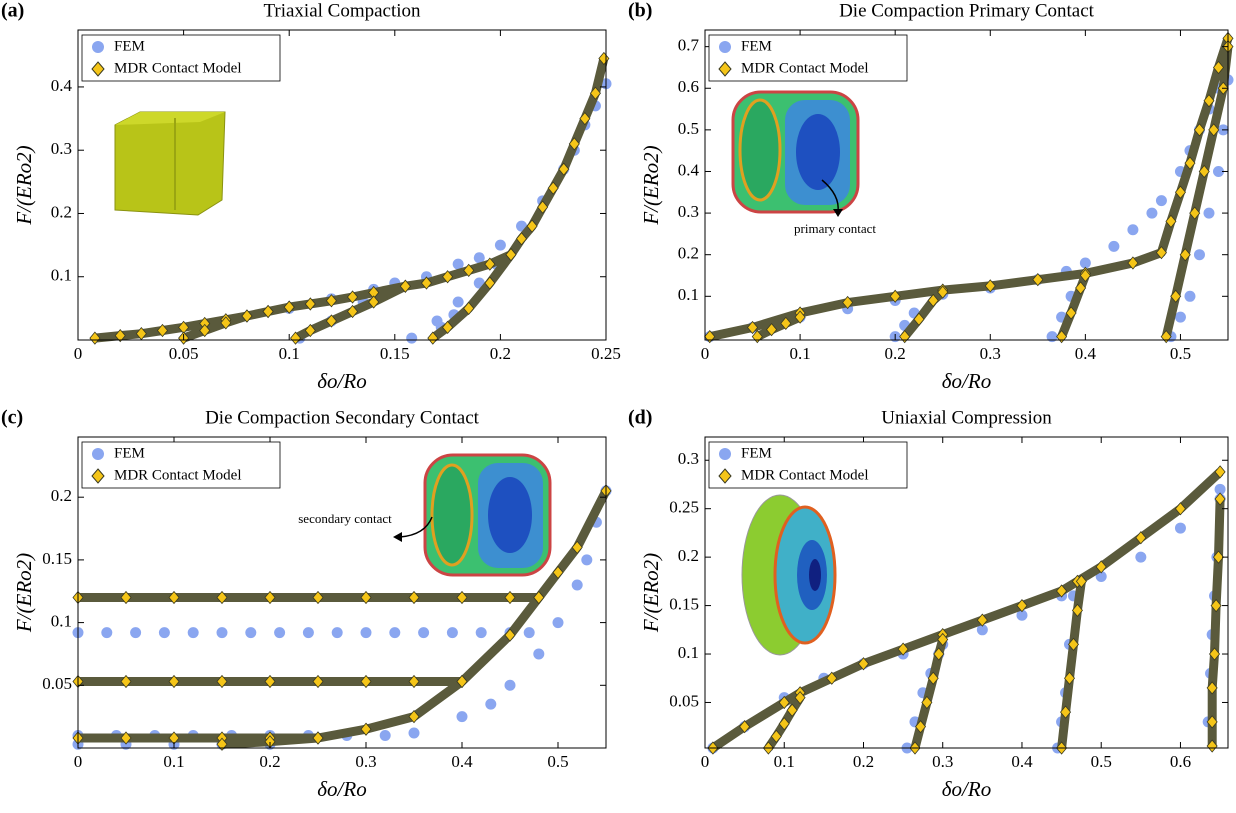  What do you see at coordinates (1101, 761) in the screenshot?
I see `x-tick-label: 0.5` at bounding box center [1101, 761].